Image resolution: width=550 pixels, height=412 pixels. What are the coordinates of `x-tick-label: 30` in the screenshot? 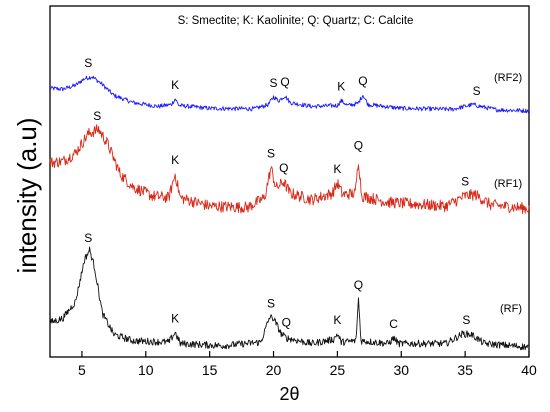 It's located at (401, 370).